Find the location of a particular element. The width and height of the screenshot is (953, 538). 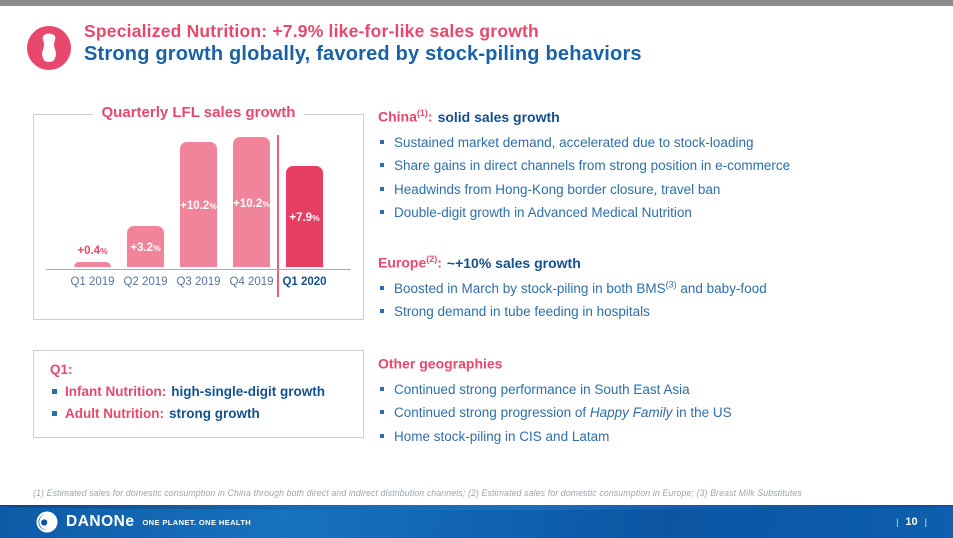

bar-column-q3-2019: +10.2% is located at coordinates (198, 199).